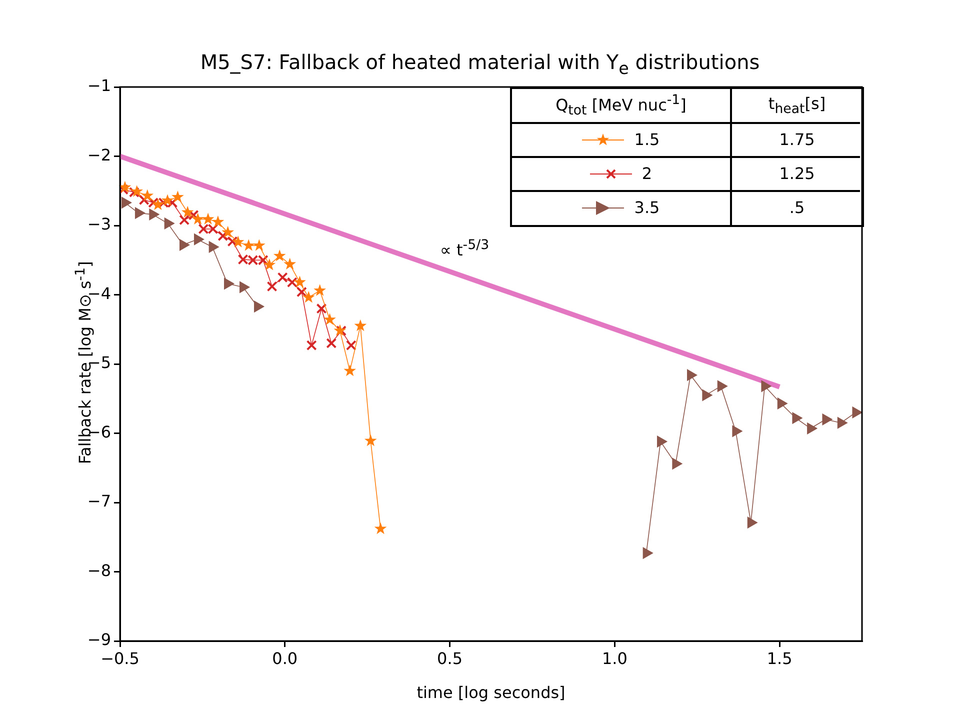  What do you see at coordinates (615, 658) in the screenshot?
I see `x-tick-label: 1.0` at bounding box center [615, 658].